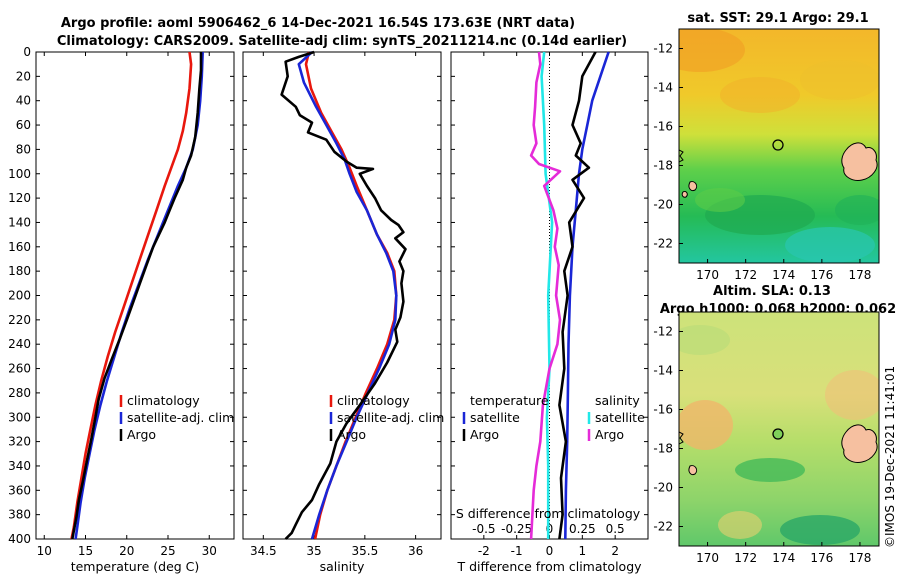 The width and height of the screenshot is (900, 580). I want to click on satellite-line, so click(347, 295).